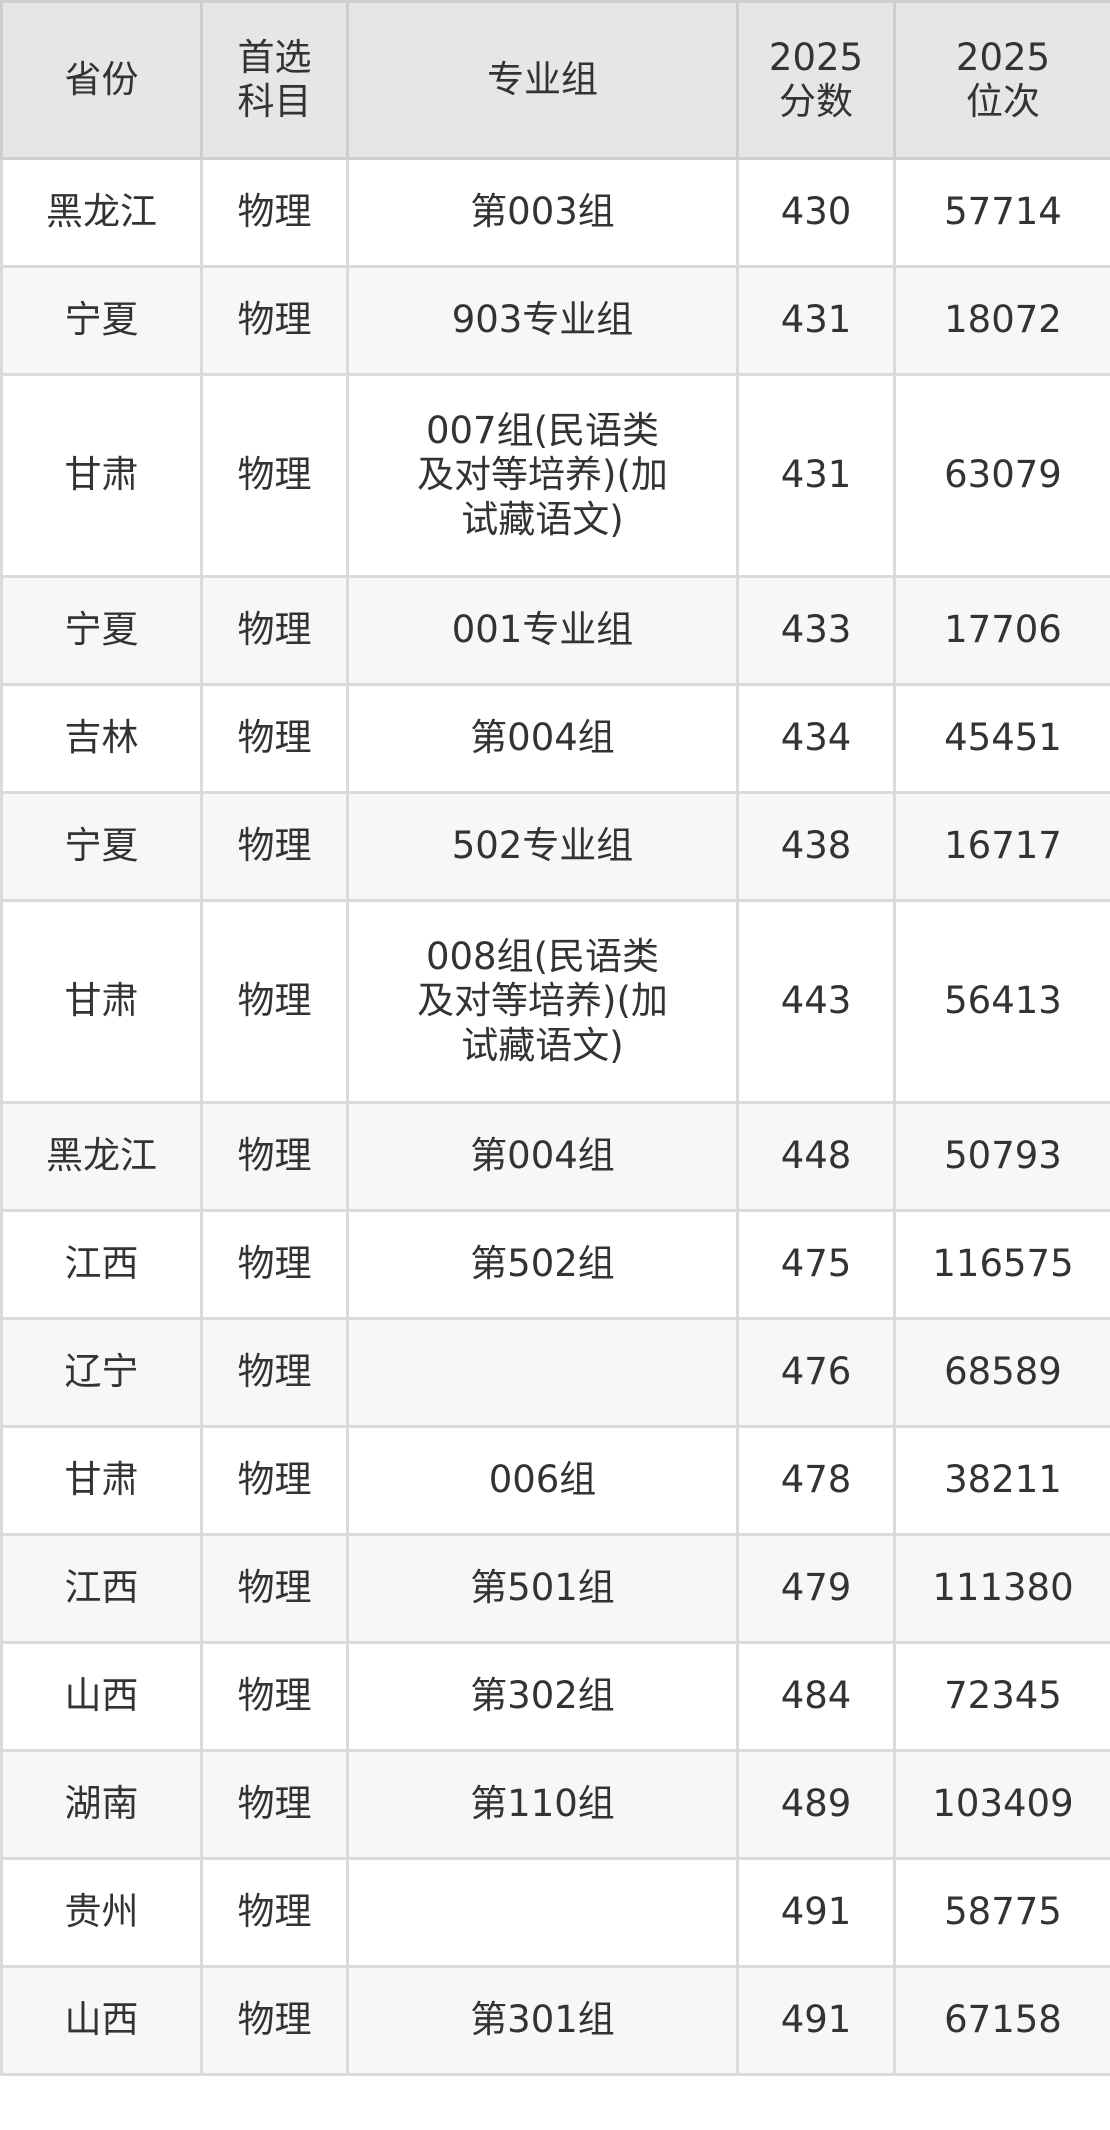 The image size is (1110, 2130). Describe the element at coordinates (816, 1804) in the screenshot. I see `cell-score: 489` at that location.